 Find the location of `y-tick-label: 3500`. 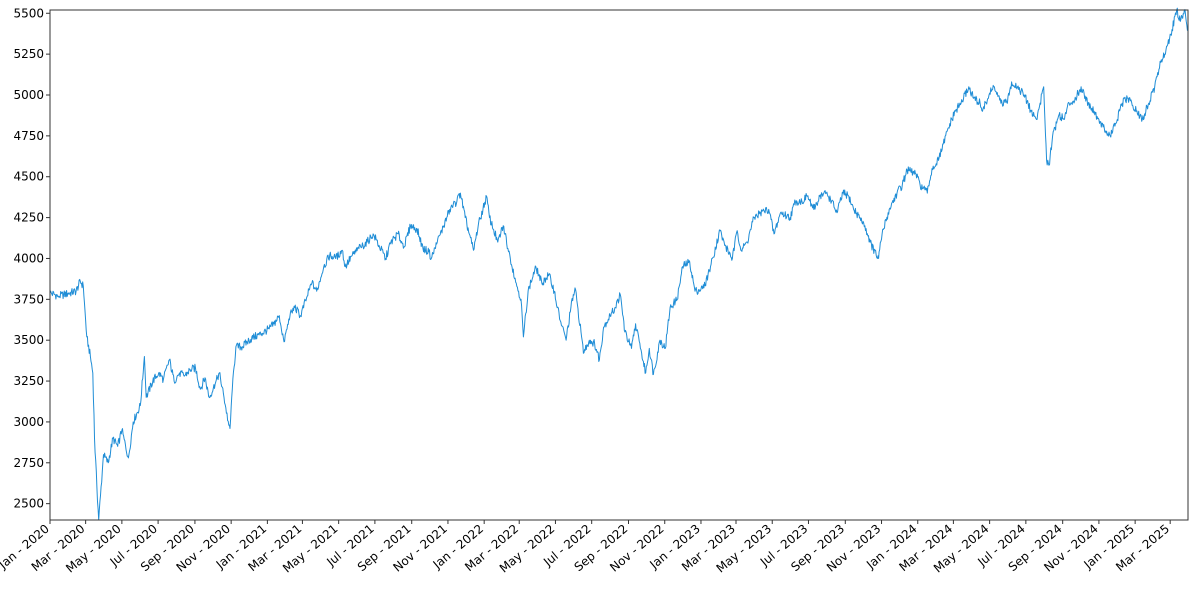

y-tick-label: 3500 is located at coordinates (28, 340).